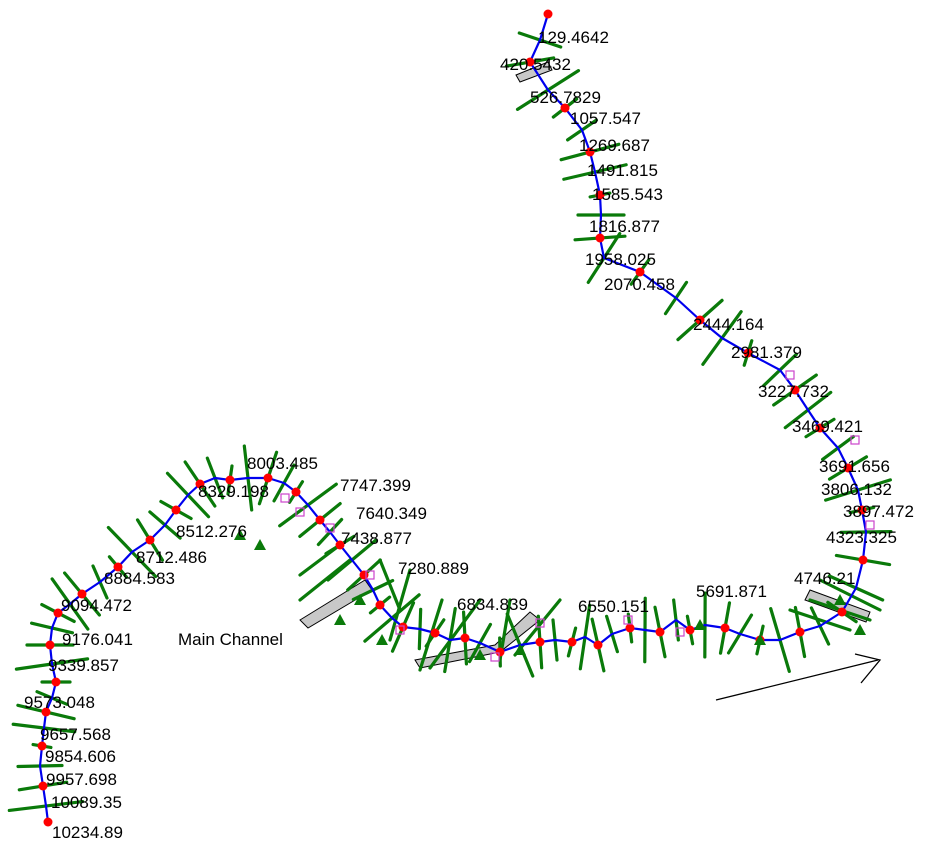 This screenshot has height=846, width=934. I want to click on station-label: 1958.025, so click(620, 259).